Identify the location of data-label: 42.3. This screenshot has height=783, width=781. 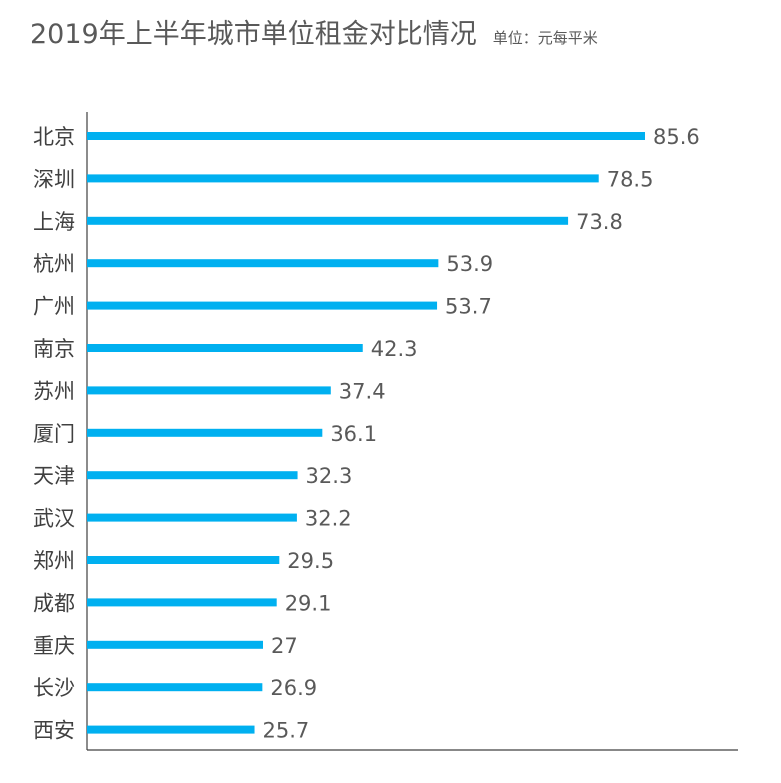
(394, 349).